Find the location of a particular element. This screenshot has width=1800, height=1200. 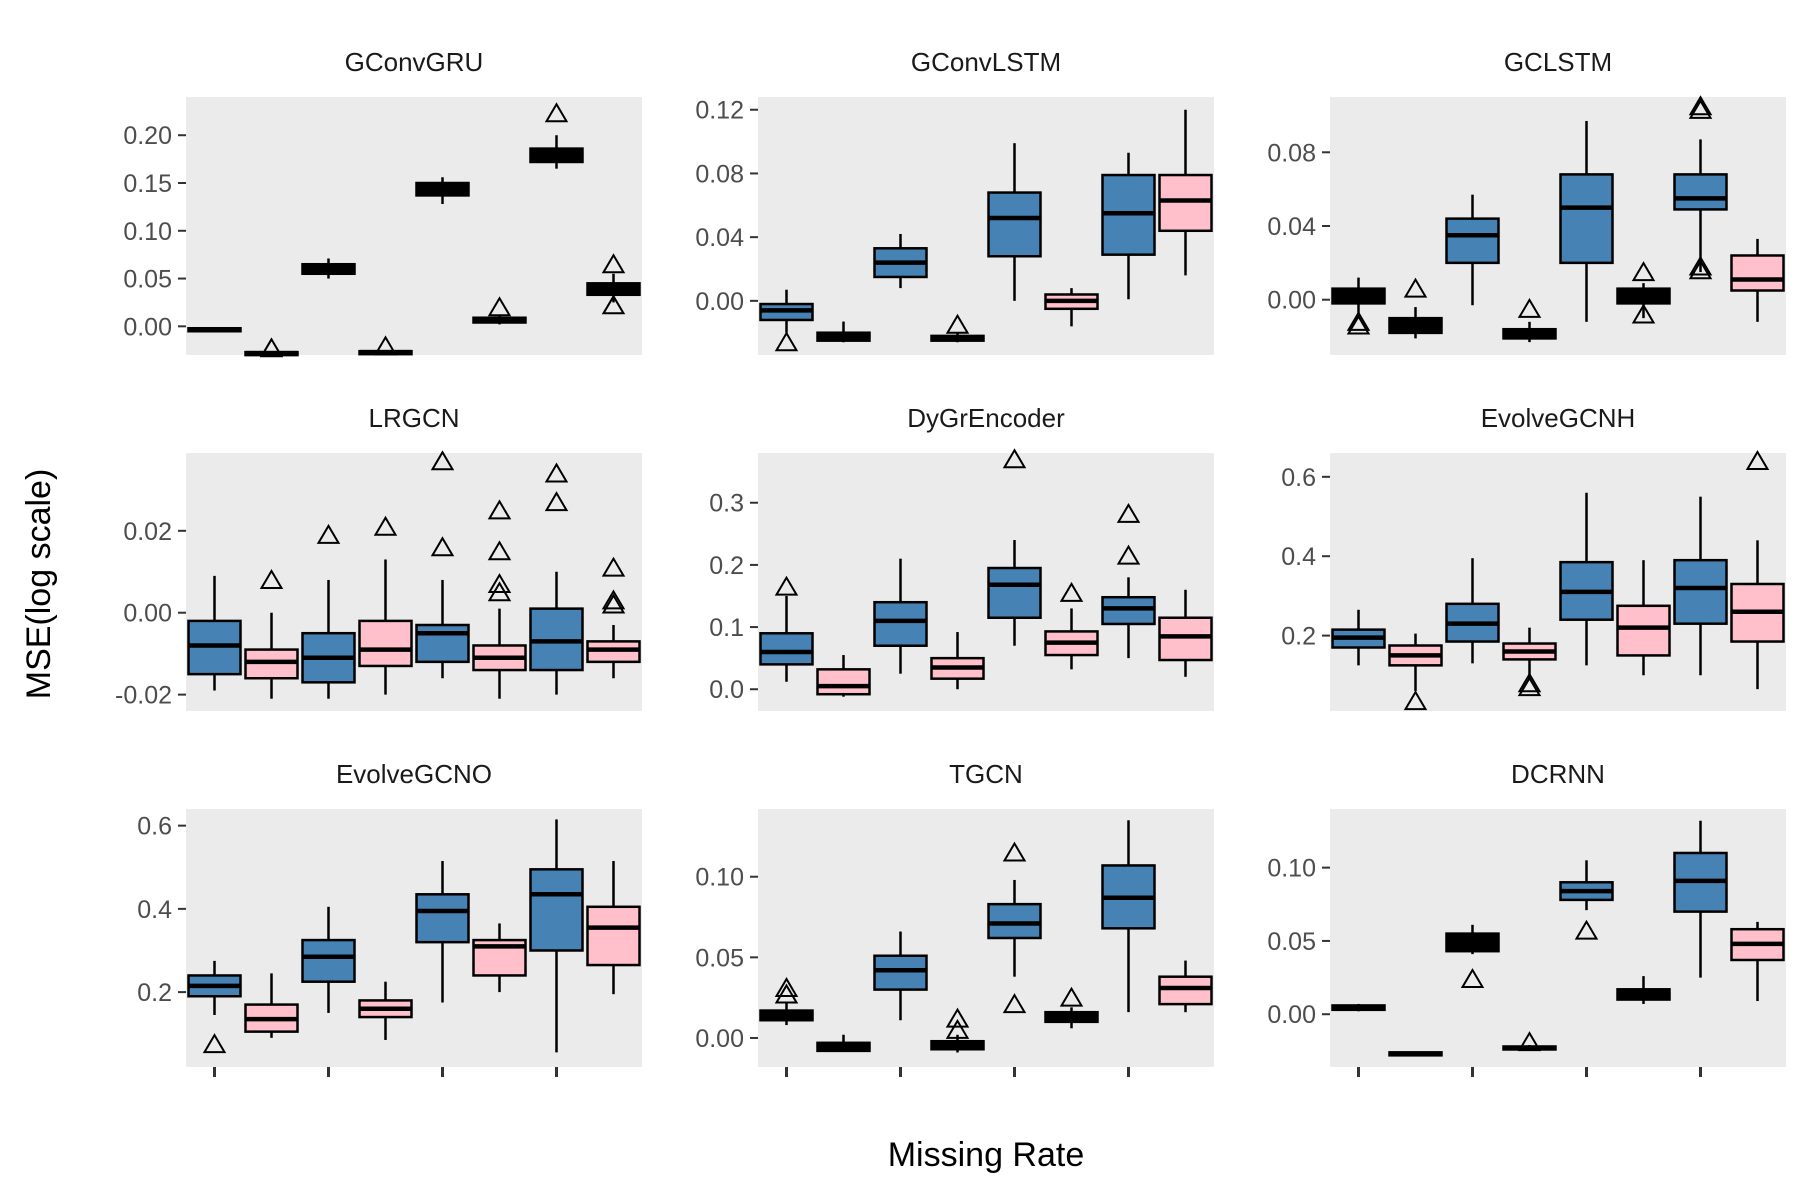

panel-dcrnn: DCRNN 0.00 0.05 0.10 is located at coordinates (1526, 918).